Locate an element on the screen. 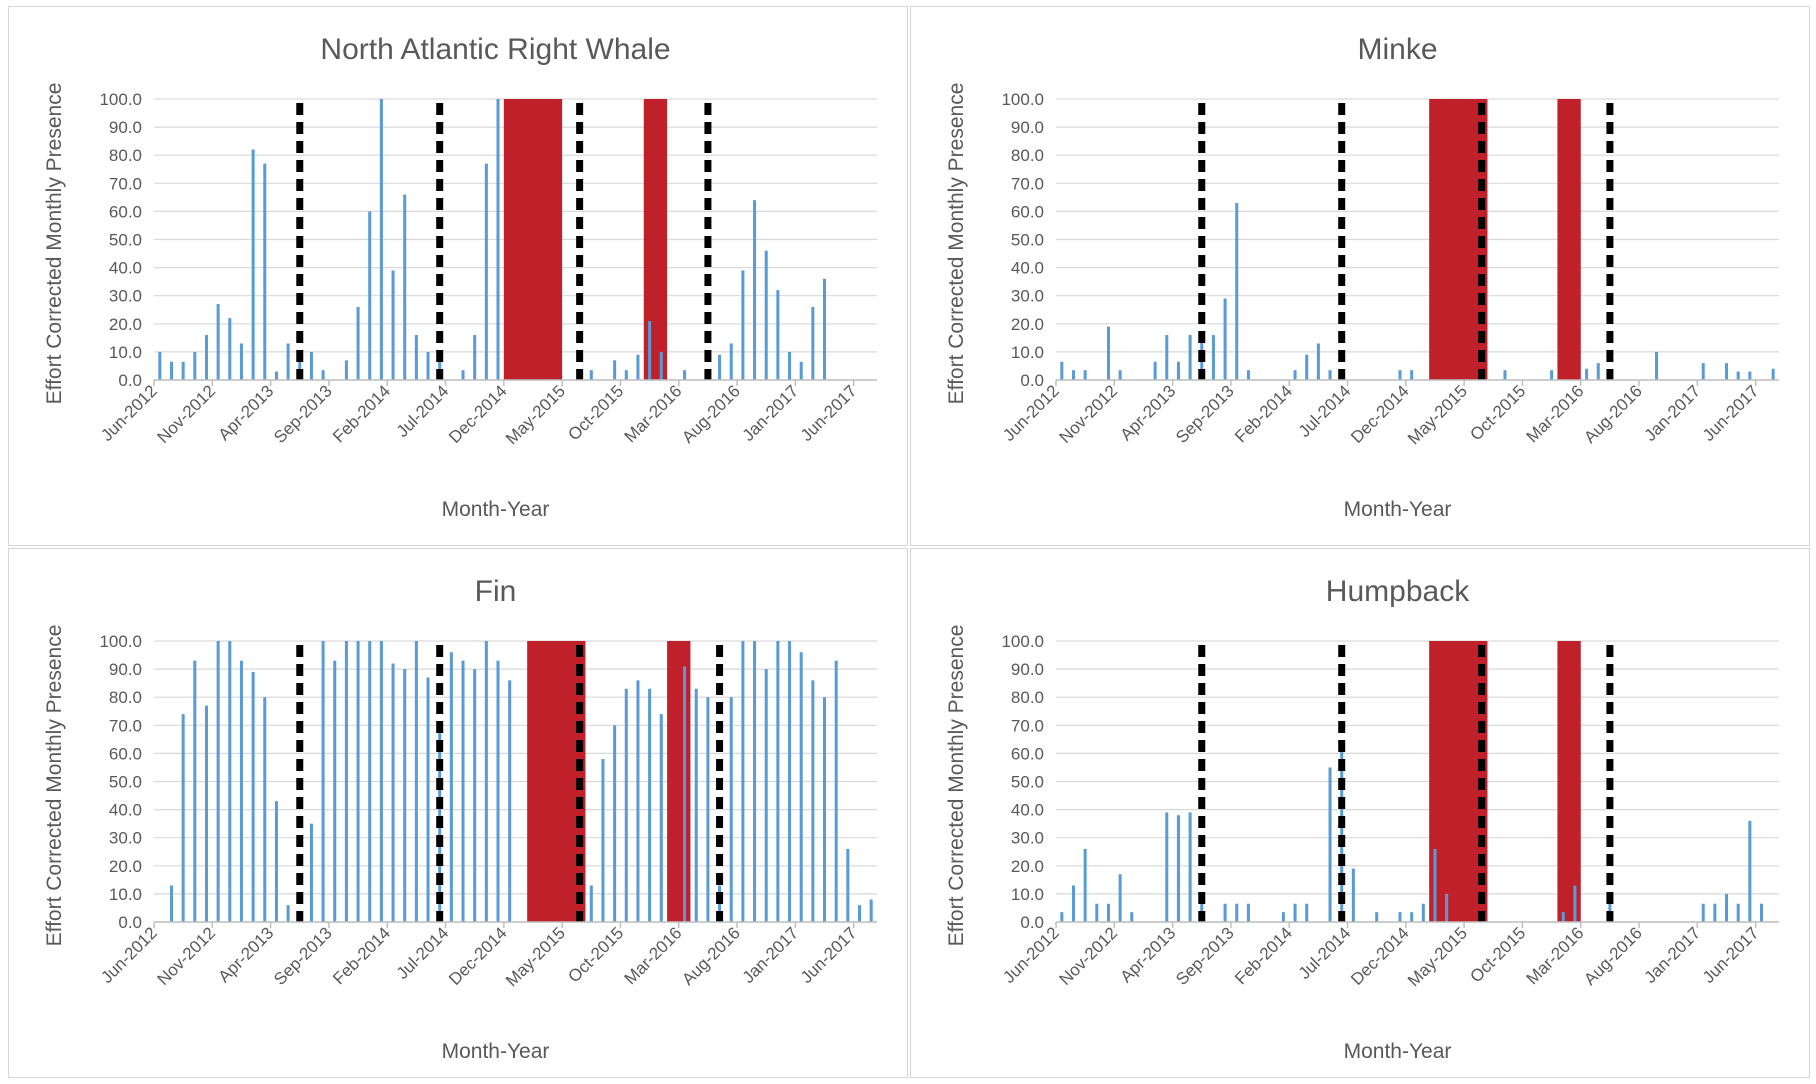 This screenshot has height=1084, width=1816. y-tick-label: 10.0 is located at coordinates (1027, 352).